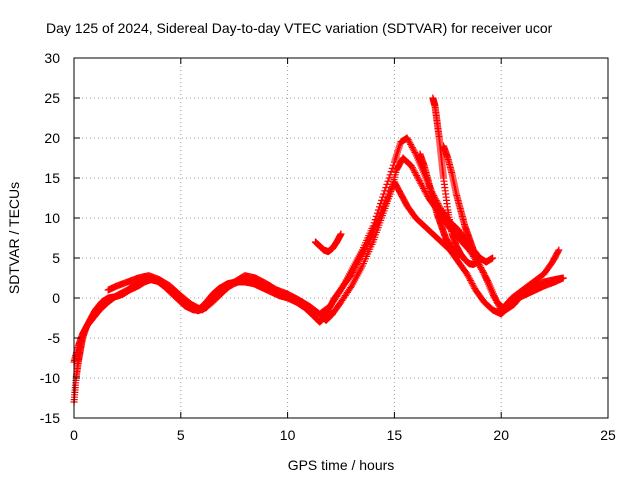 This screenshot has height=485, width=640. What do you see at coordinates (14, 238) in the screenshot?
I see `y-axis-label: SDTVAR / TECUs` at bounding box center [14, 238].